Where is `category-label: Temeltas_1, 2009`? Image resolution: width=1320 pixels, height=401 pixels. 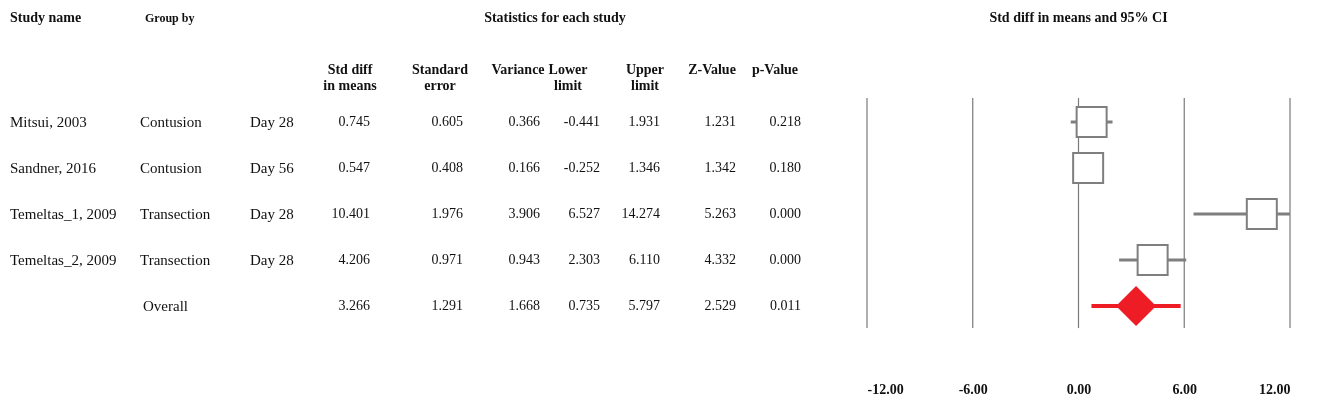
category-label: Temeltas_1, 2009 is located at coordinates (63, 214).